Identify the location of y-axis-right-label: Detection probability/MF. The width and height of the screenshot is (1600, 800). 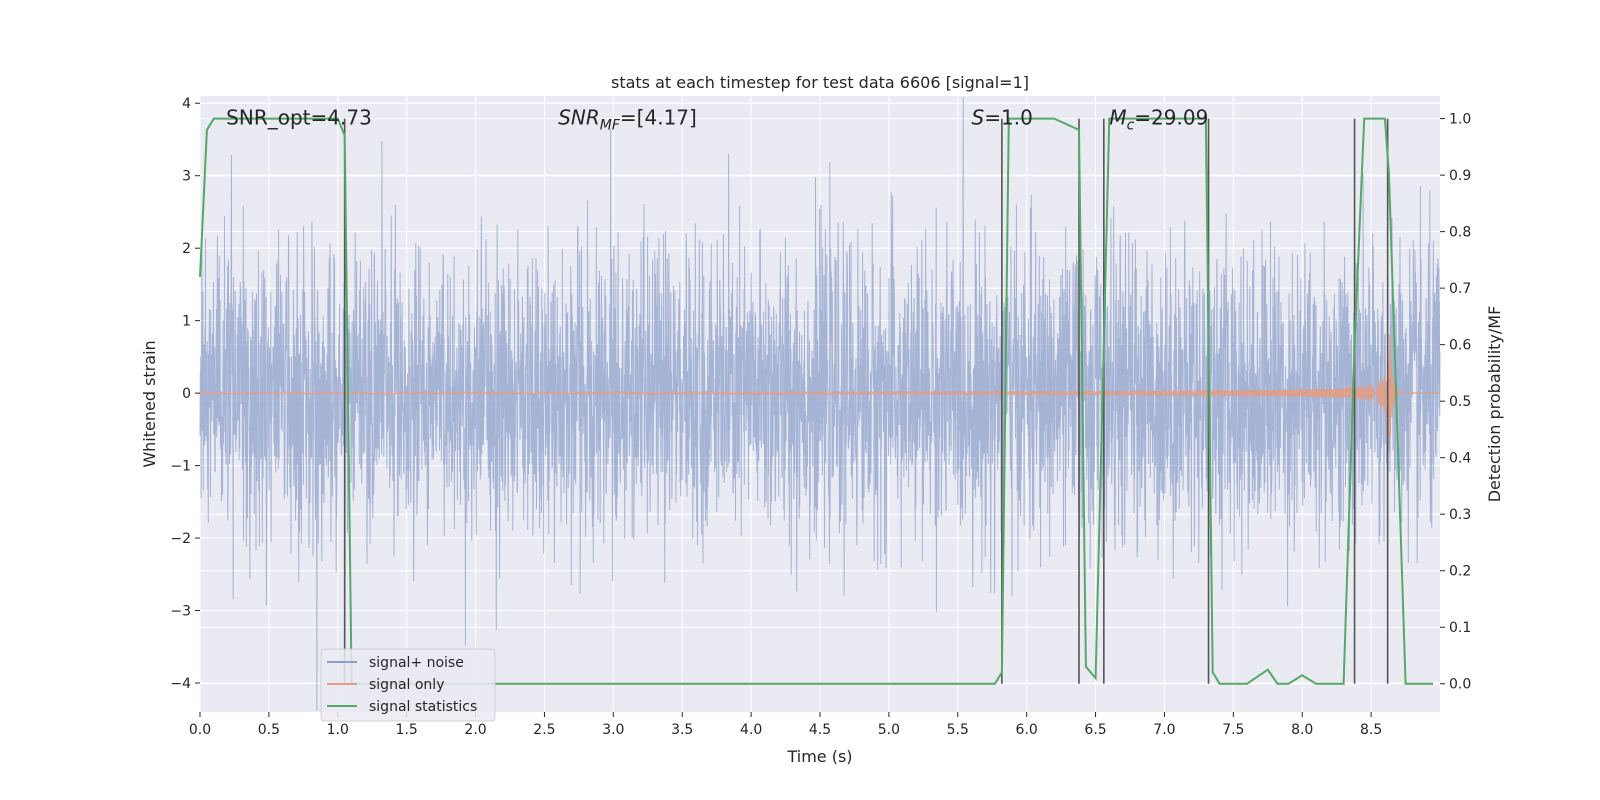
(1494, 404).